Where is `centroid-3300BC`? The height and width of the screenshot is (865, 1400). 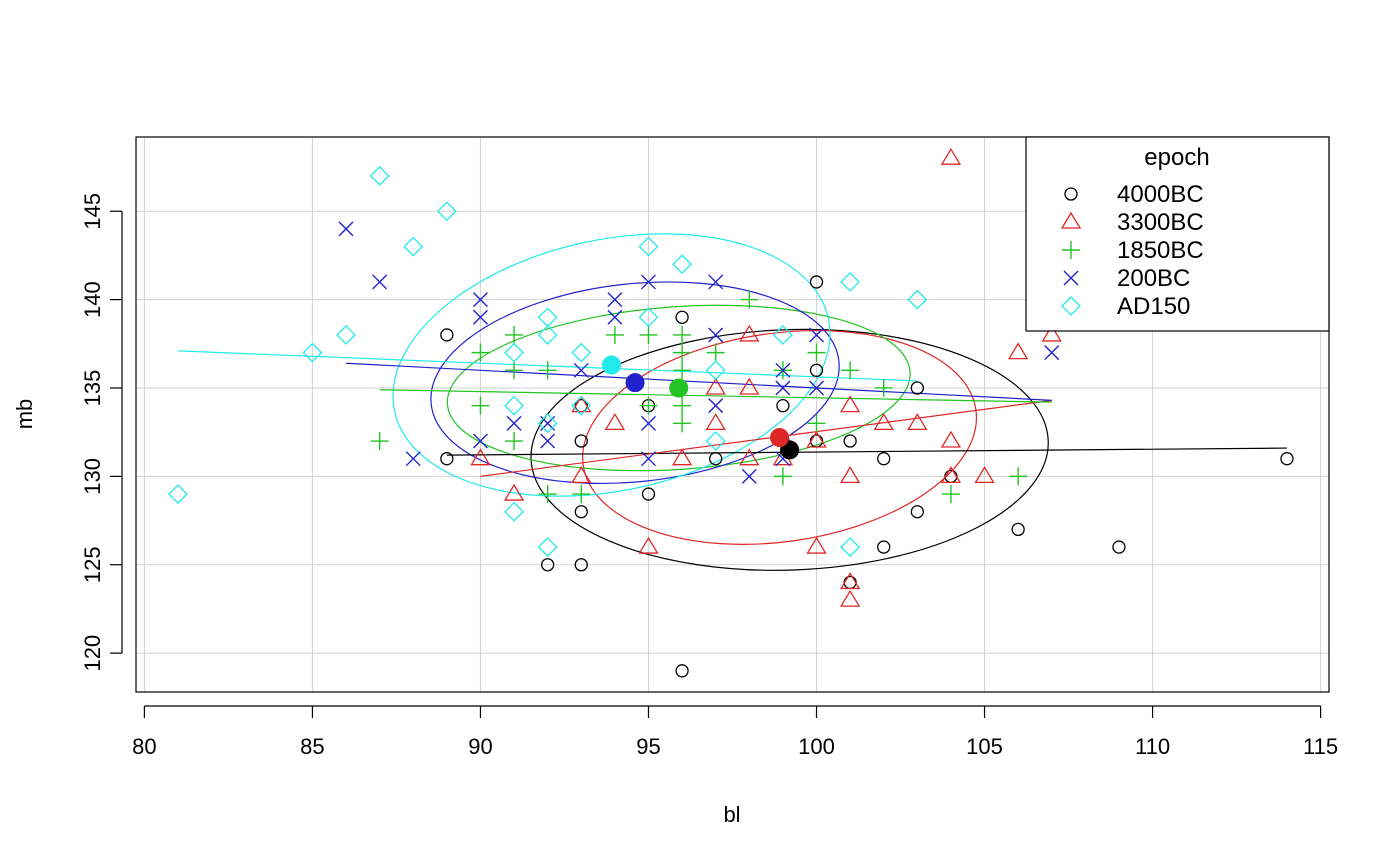
centroid-3300BC is located at coordinates (780, 437).